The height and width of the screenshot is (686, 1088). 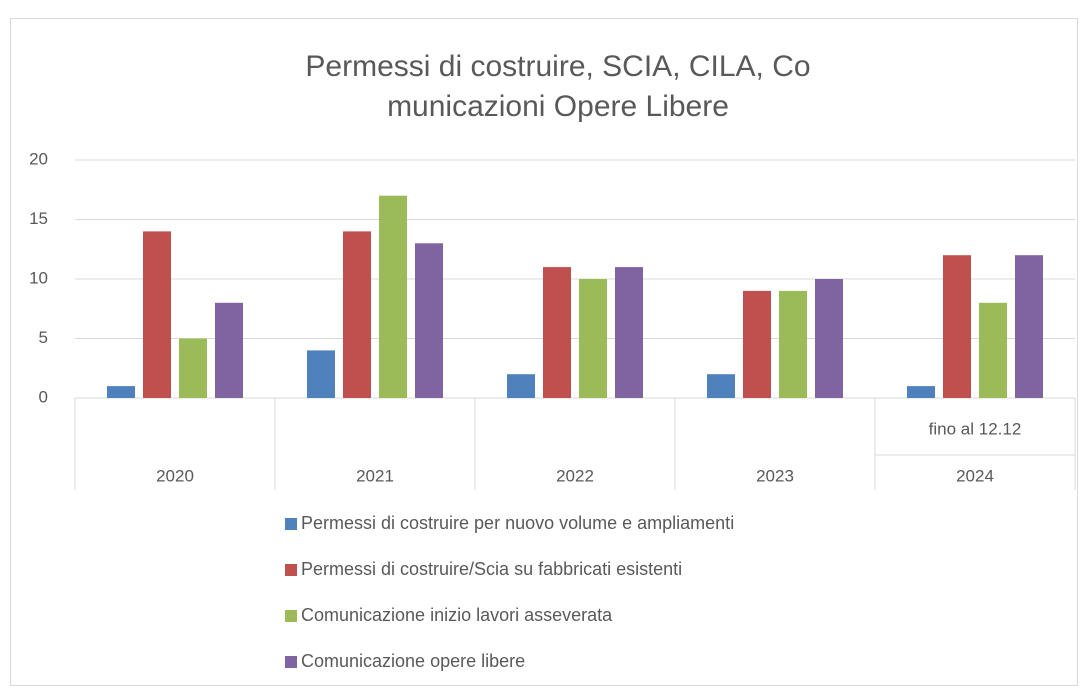 I want to click on legend-label: Comunicazione inizio lavori asseverata, so click(x=457, y=615).